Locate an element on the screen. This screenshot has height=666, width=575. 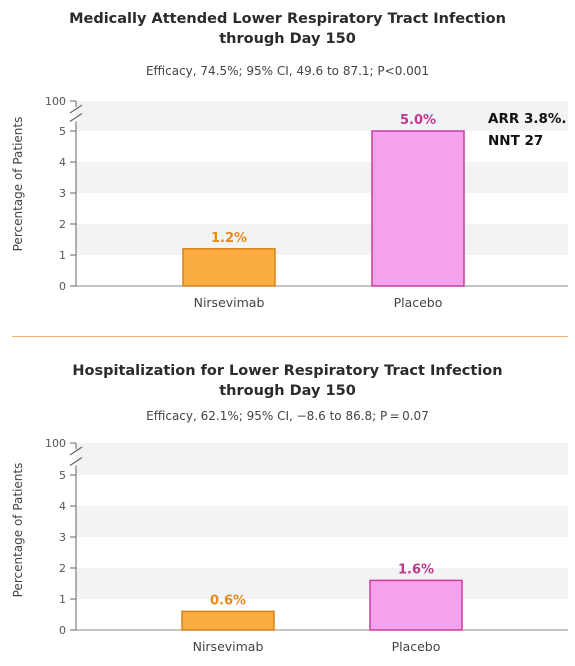
chart1-title-line2: through Day 150 is located at coordinates (287, 39).